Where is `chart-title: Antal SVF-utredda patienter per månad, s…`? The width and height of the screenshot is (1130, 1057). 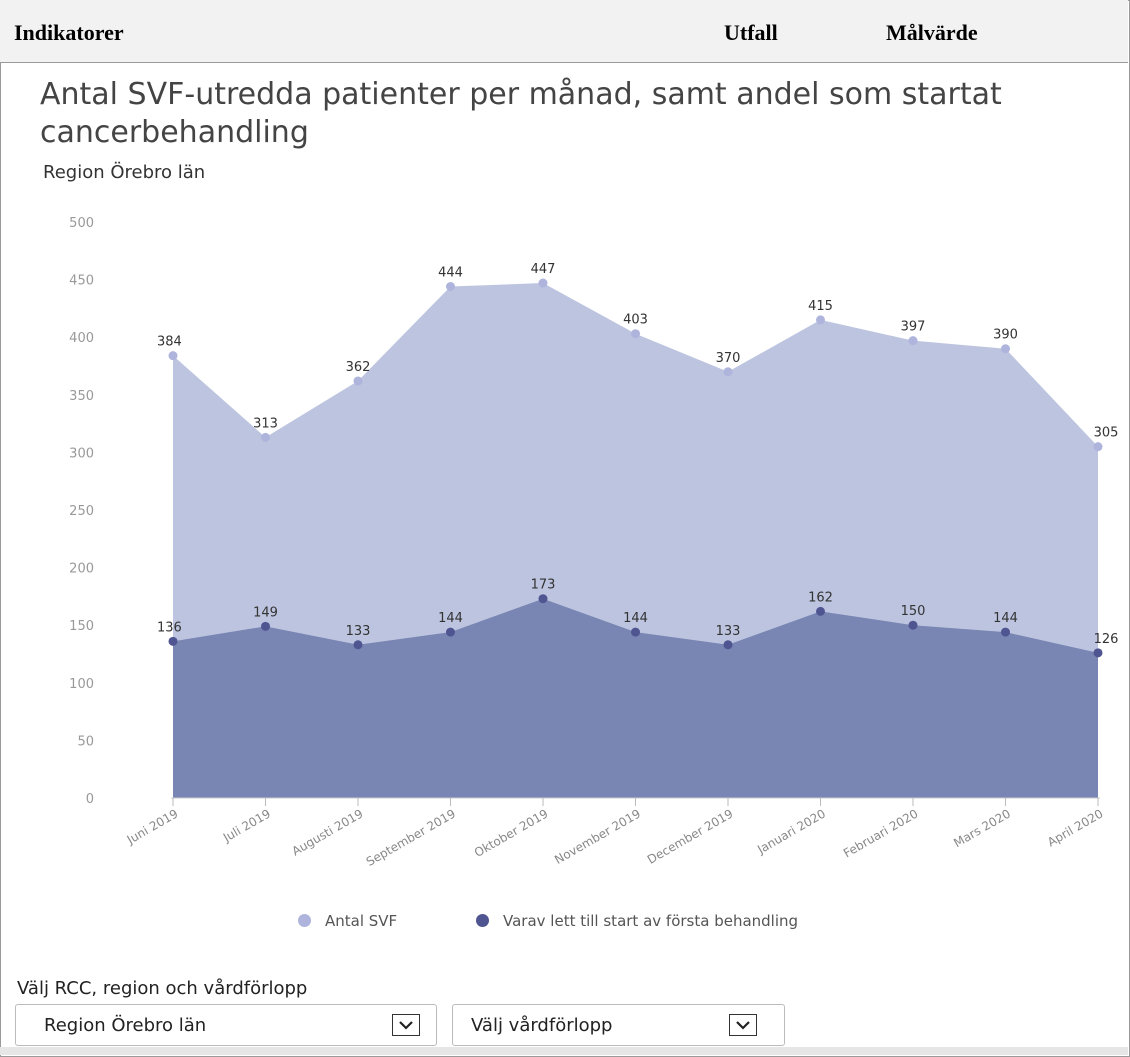 chart-title: Antal SVF-utredda patienter per månad, s… is located at coordinates (521, 113).